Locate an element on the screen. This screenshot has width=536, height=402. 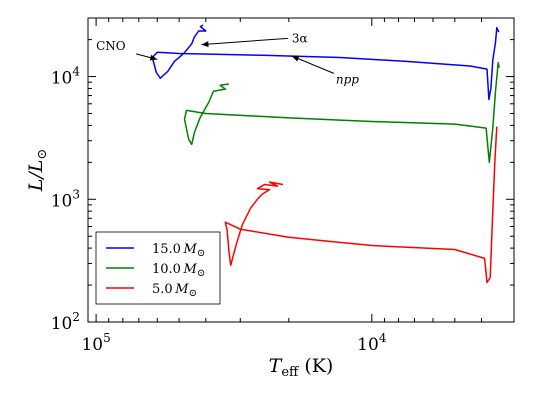
annotation-label: npp is located at coordinates (347, 79).